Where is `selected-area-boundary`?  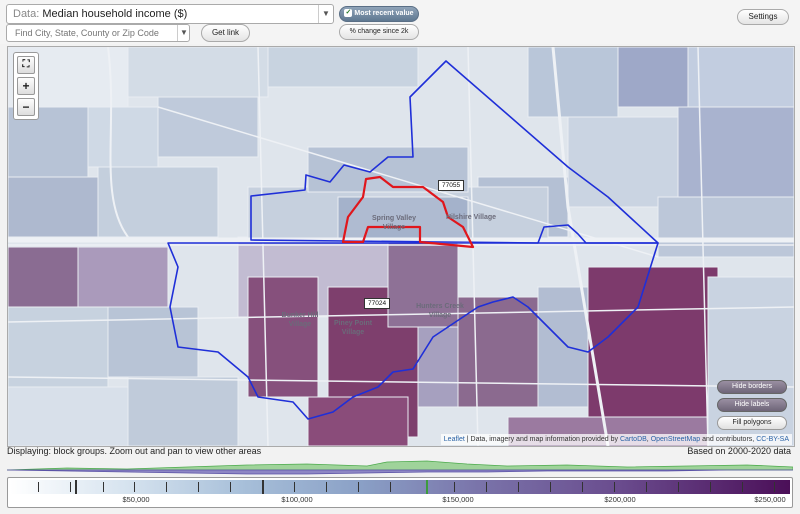 selected-area-boundary is located at coordinates (408, 212).